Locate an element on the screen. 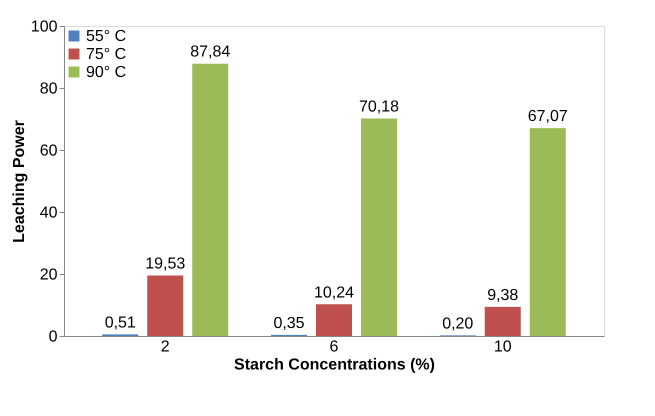  y-tick-label: 80 is located at coordinates (49, 89).